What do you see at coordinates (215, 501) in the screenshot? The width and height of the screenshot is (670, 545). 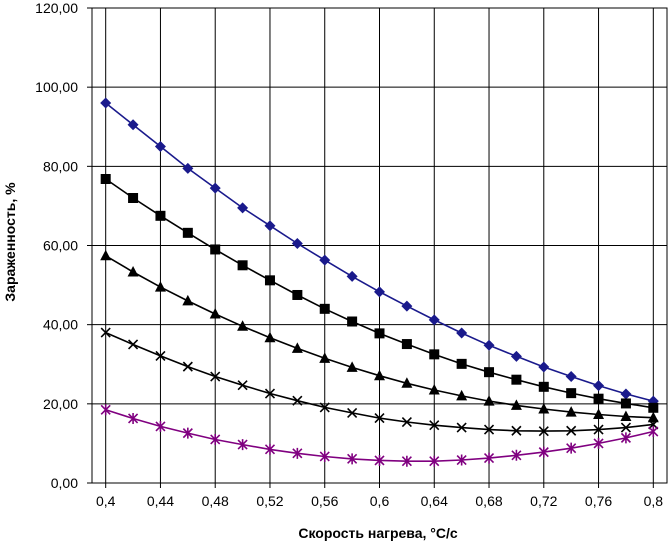 I see `x-tick-label: 0,48` at bounding box center [215, 501].